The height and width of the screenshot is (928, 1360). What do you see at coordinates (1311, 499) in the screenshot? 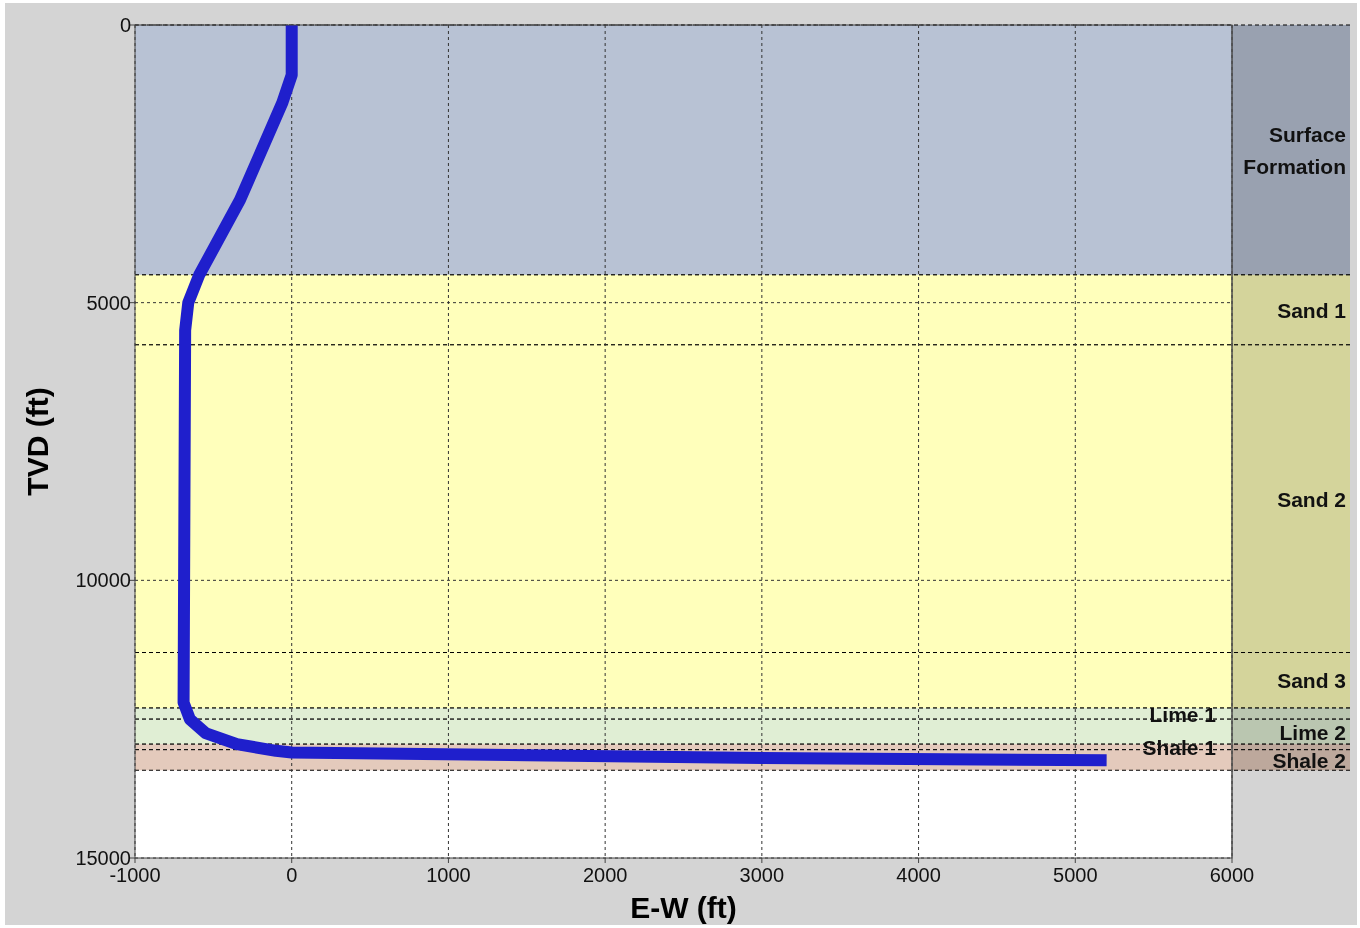
I see `band-label: Sand 2` at bounding box center [1311, 499].